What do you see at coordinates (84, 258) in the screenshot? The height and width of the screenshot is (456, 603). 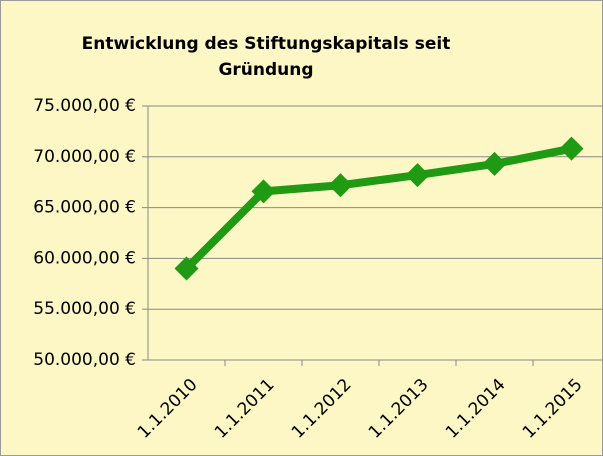 I see `y-tick-label: 60.000,00 €` at bounding box center [84, 258].